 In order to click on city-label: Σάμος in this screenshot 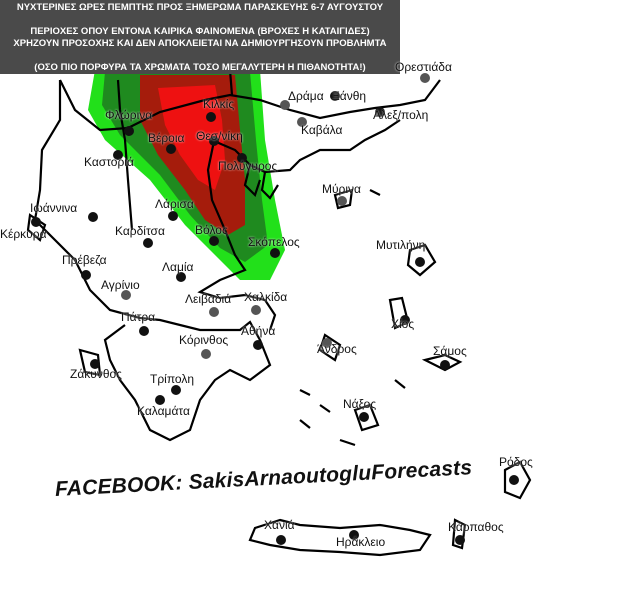, I will do `click(450, 351)`.